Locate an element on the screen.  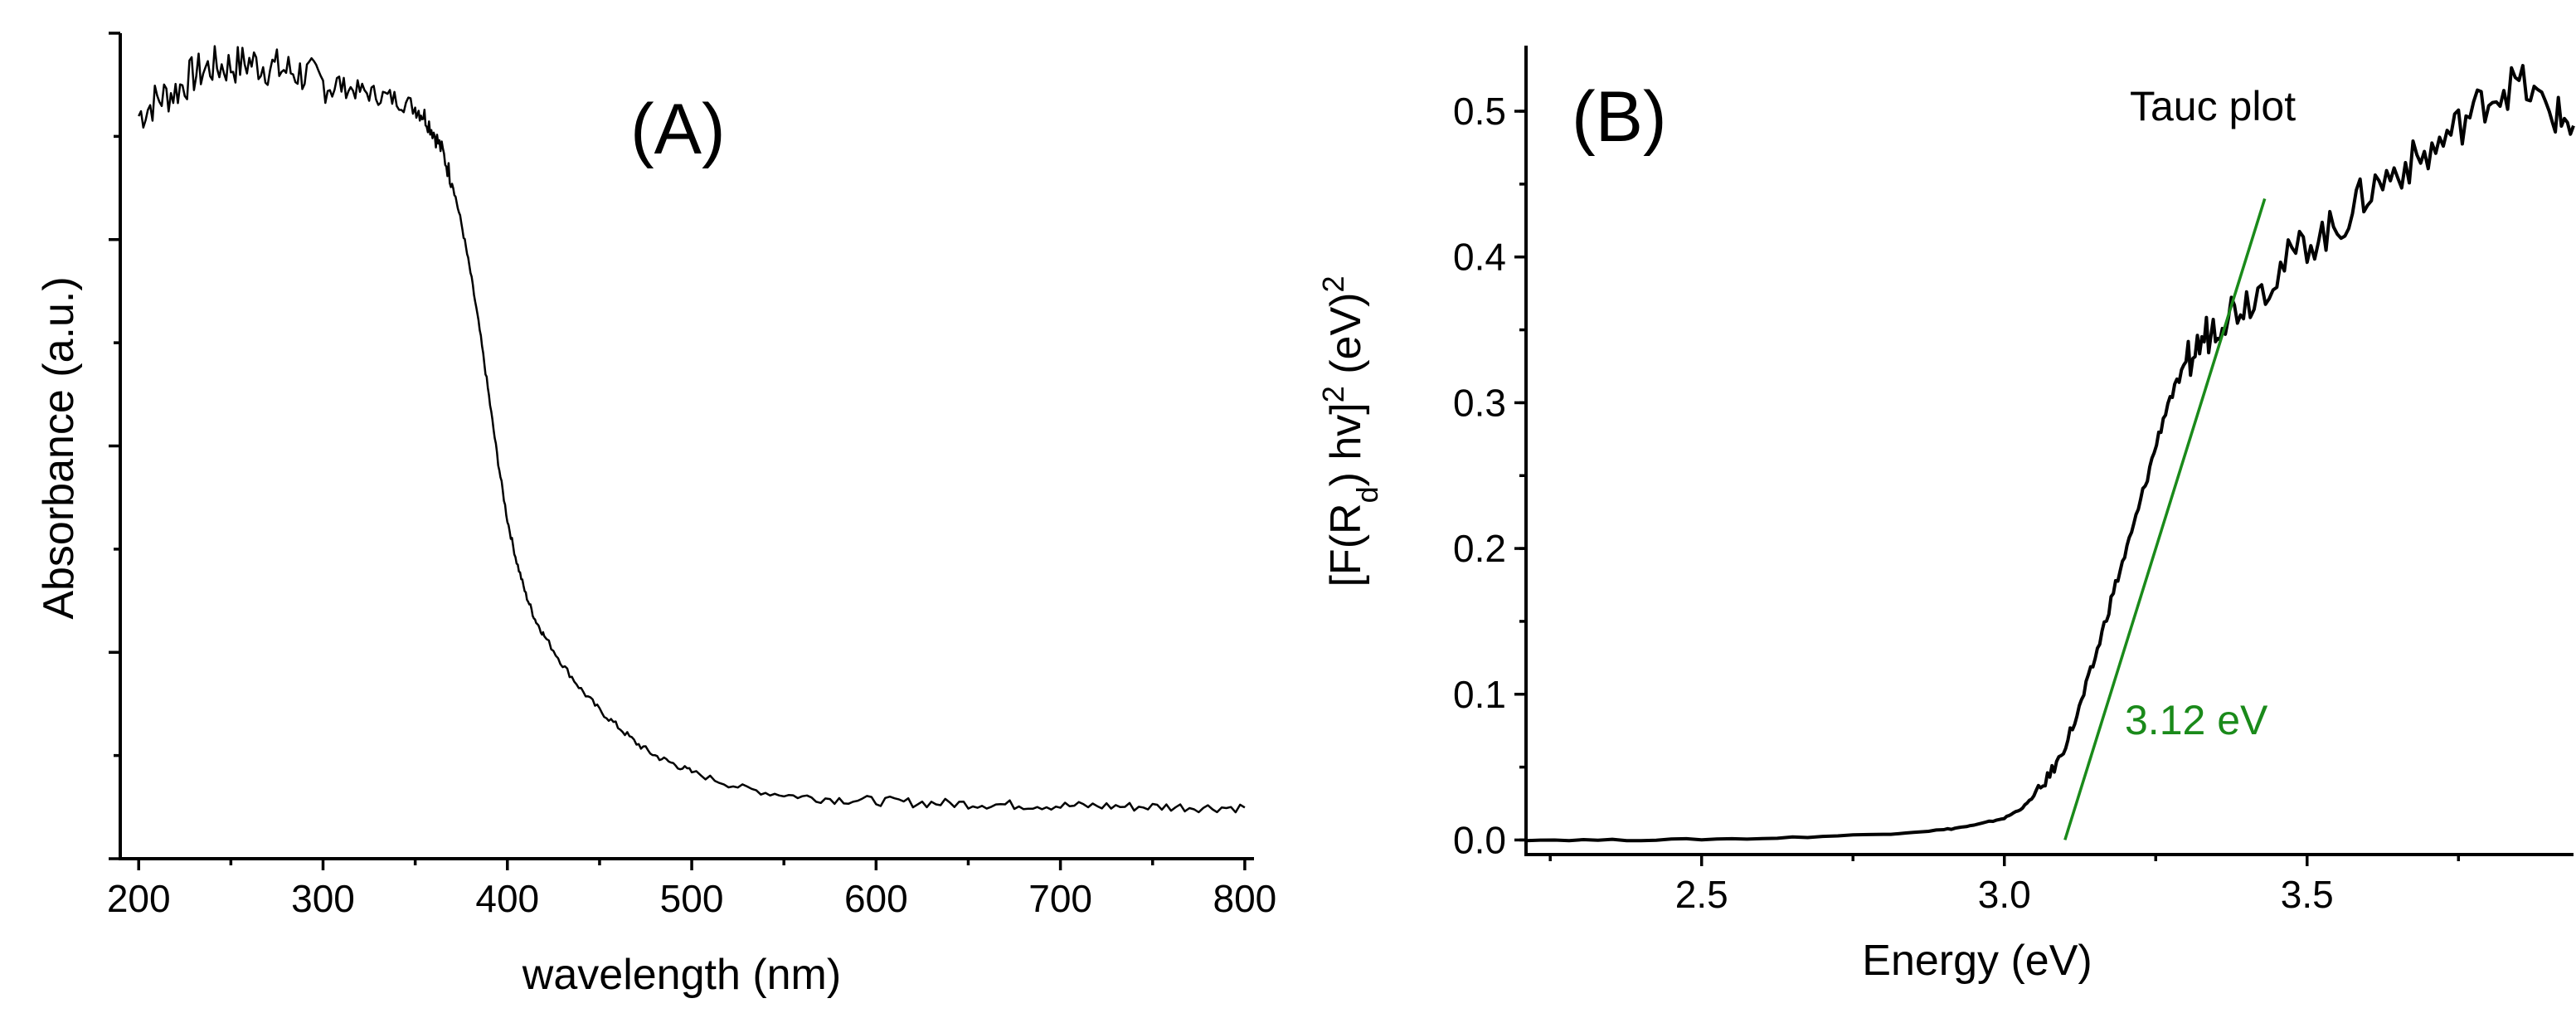
tauc-fit-line is located at coordinates (2165, 519).